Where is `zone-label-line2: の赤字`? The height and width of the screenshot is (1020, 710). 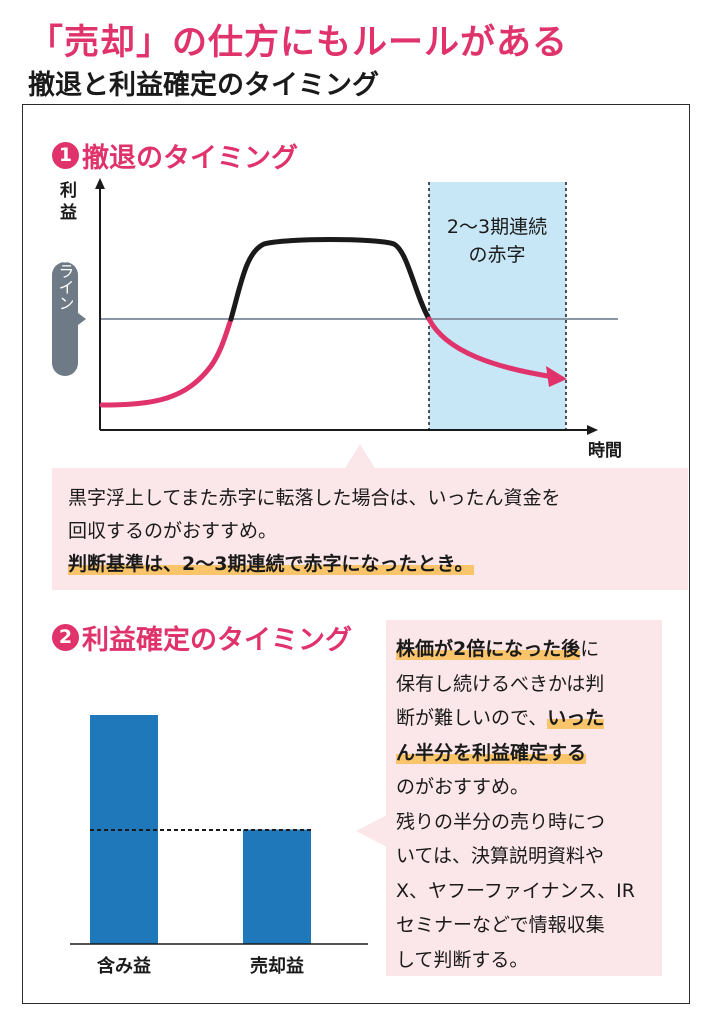
zone-label-line2: の赤字 is located at coordinates (496, 255).